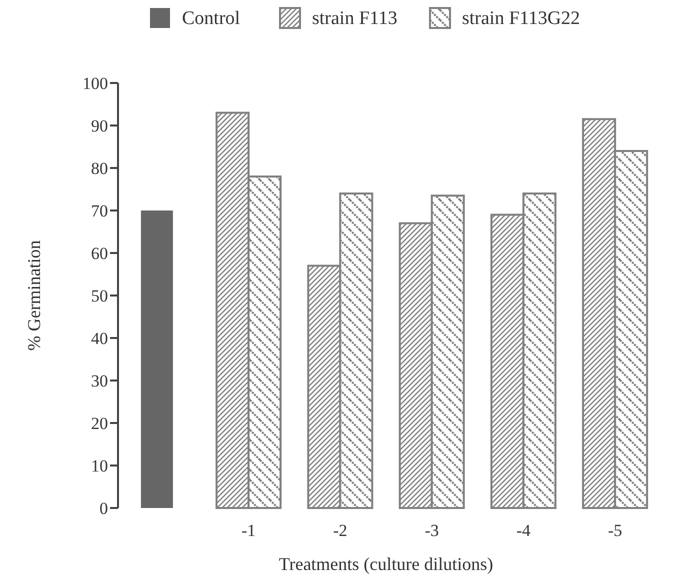 Image resolution: width=694 pixels, height=580 pixels. What do you see at coordinates (355, 18) in the screenshot?
I see `legend-label: strain F113` at bounding box center [355, 18].